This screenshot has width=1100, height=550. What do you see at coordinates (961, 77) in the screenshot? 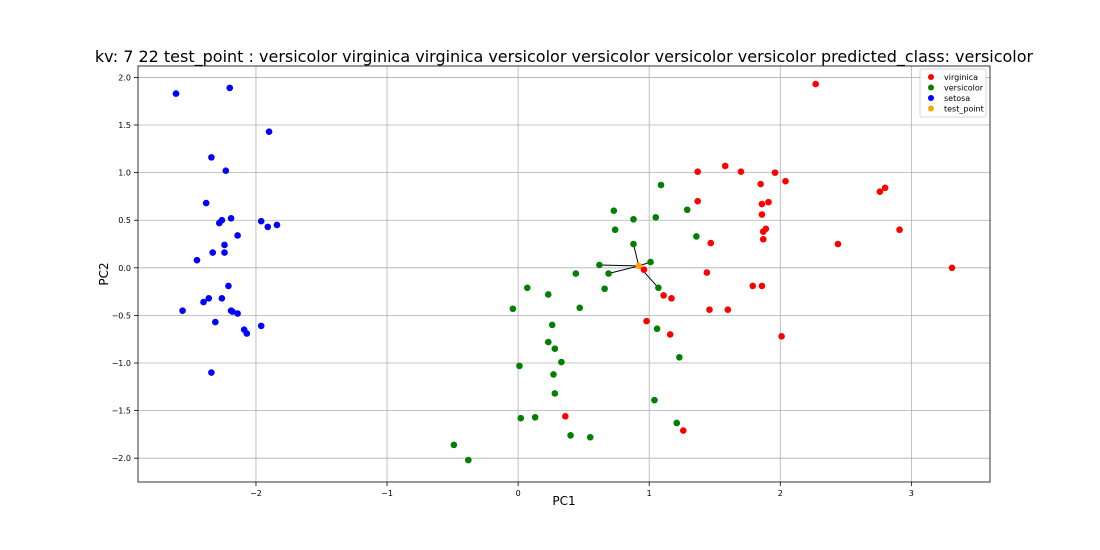
I see `legend-label-virginica: virginica` at bounding box center [961, 77].